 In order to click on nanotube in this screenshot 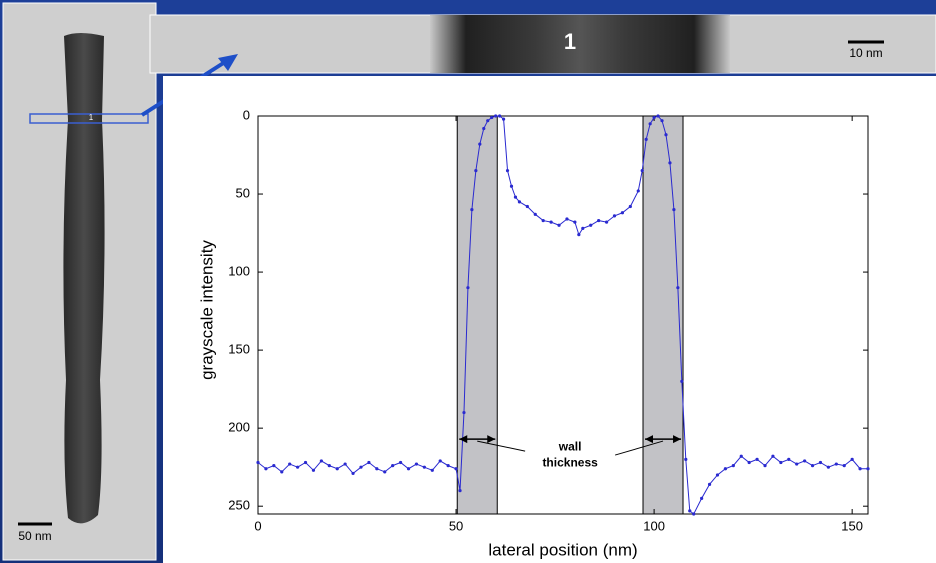, I will do `click(84, 278)`.